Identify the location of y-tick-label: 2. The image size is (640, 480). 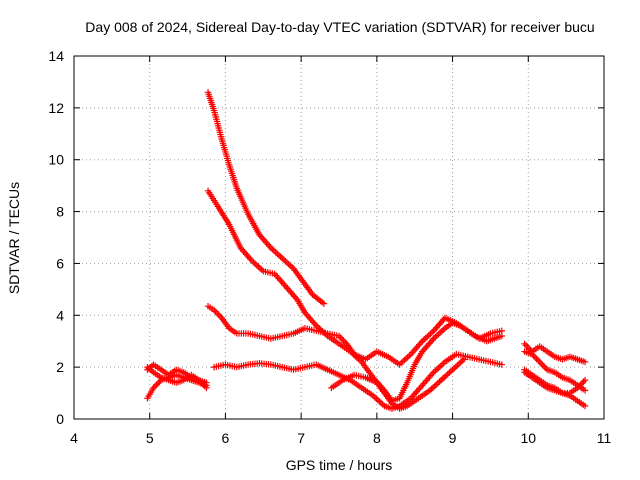
(60, 367).